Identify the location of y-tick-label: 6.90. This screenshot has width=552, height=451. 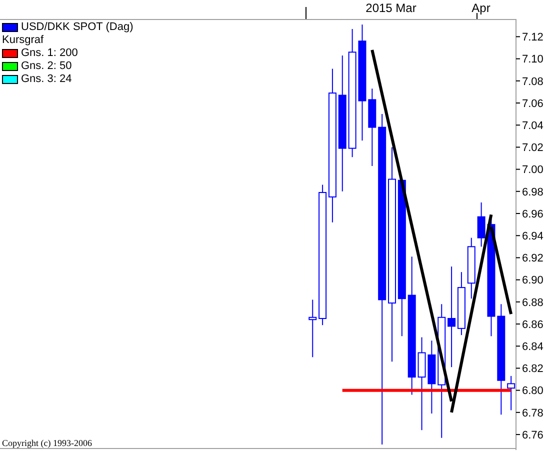
(533, 280).